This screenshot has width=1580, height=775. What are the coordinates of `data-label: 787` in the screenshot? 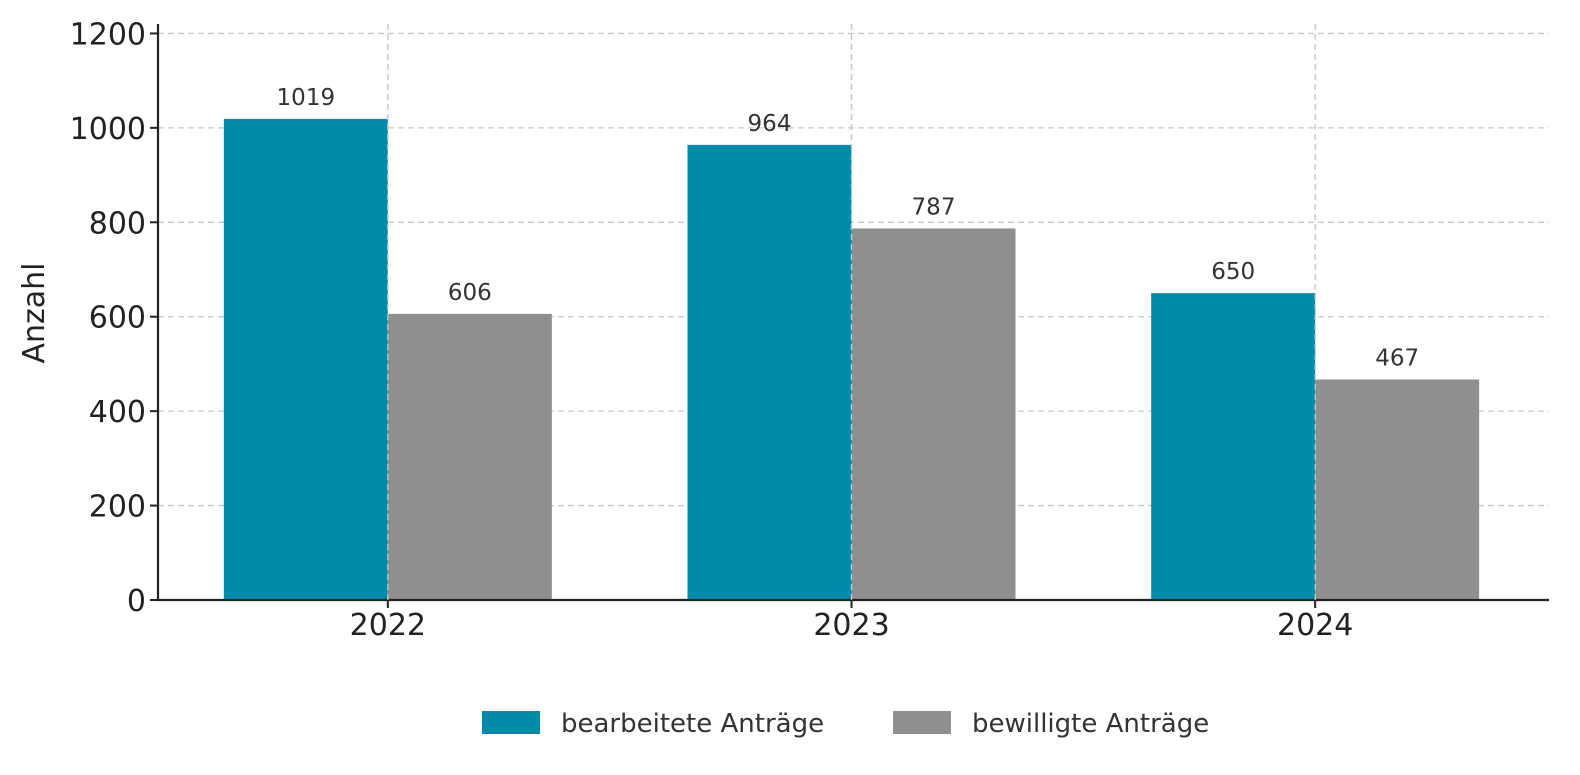 It's located at (934, 207).